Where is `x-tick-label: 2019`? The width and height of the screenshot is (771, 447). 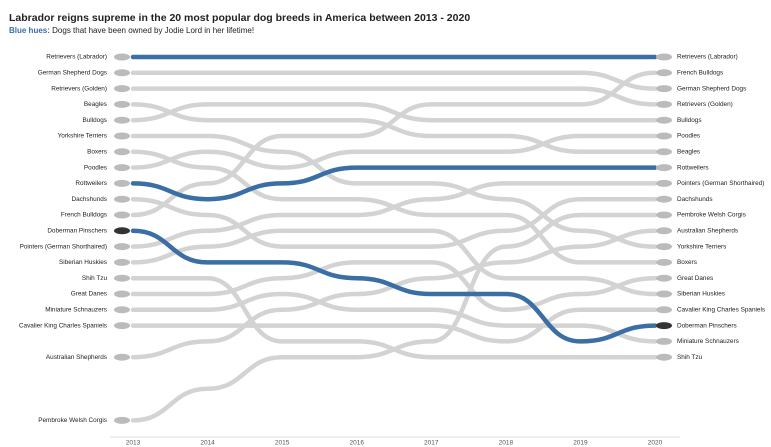
x-tick-label: 2019 is located at coordinates (580, 443).